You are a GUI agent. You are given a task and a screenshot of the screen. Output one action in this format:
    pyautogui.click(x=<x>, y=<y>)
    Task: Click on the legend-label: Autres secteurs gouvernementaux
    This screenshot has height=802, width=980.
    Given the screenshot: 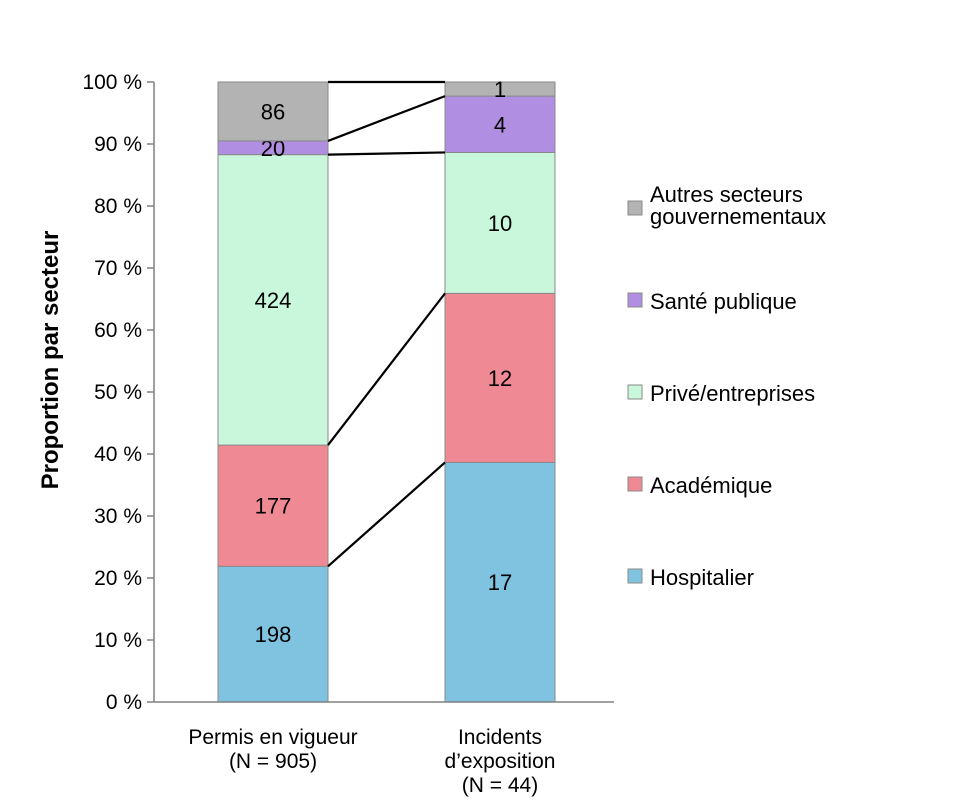 What is the action you would take?
    pyautogui.click(x=738, y=205)
    